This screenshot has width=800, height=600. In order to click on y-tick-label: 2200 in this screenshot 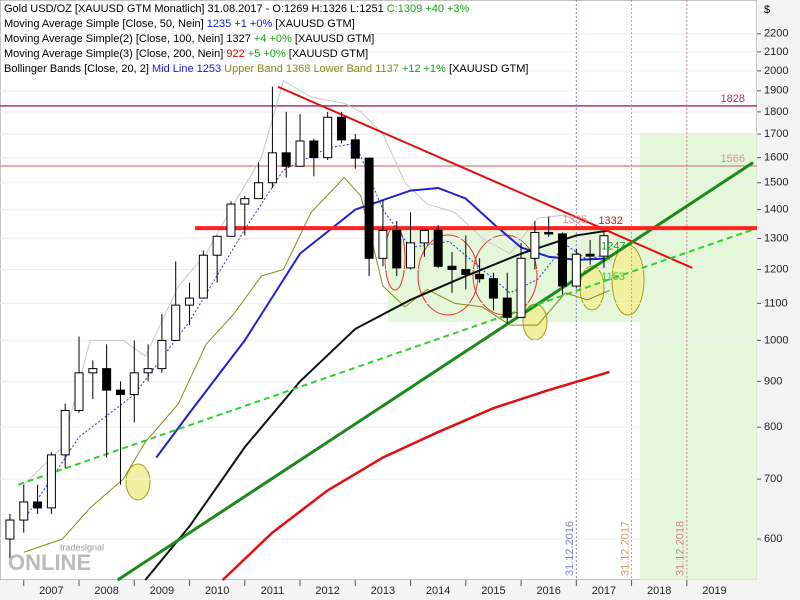, I will do `click(776, 34)`.